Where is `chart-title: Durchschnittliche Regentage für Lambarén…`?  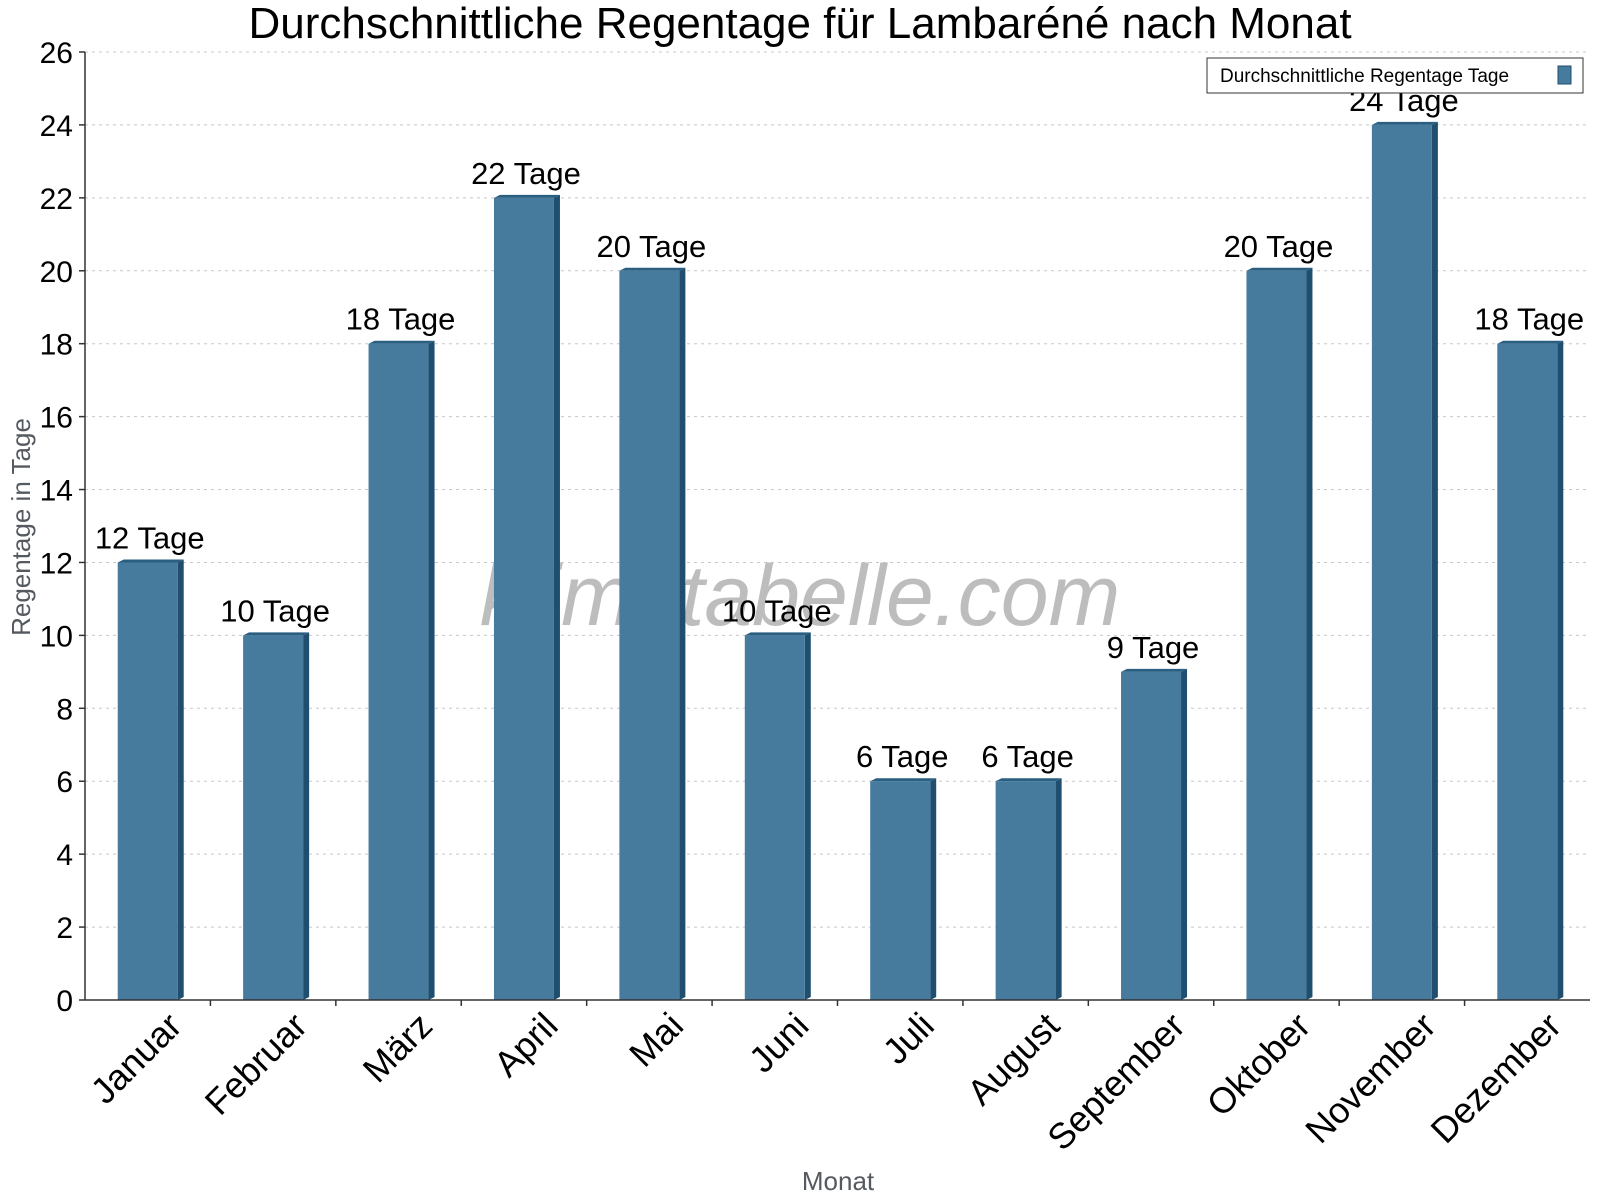
chart-title: Durchschnittliche Regentage für Lambarén… is located at coordinates (799, 24).